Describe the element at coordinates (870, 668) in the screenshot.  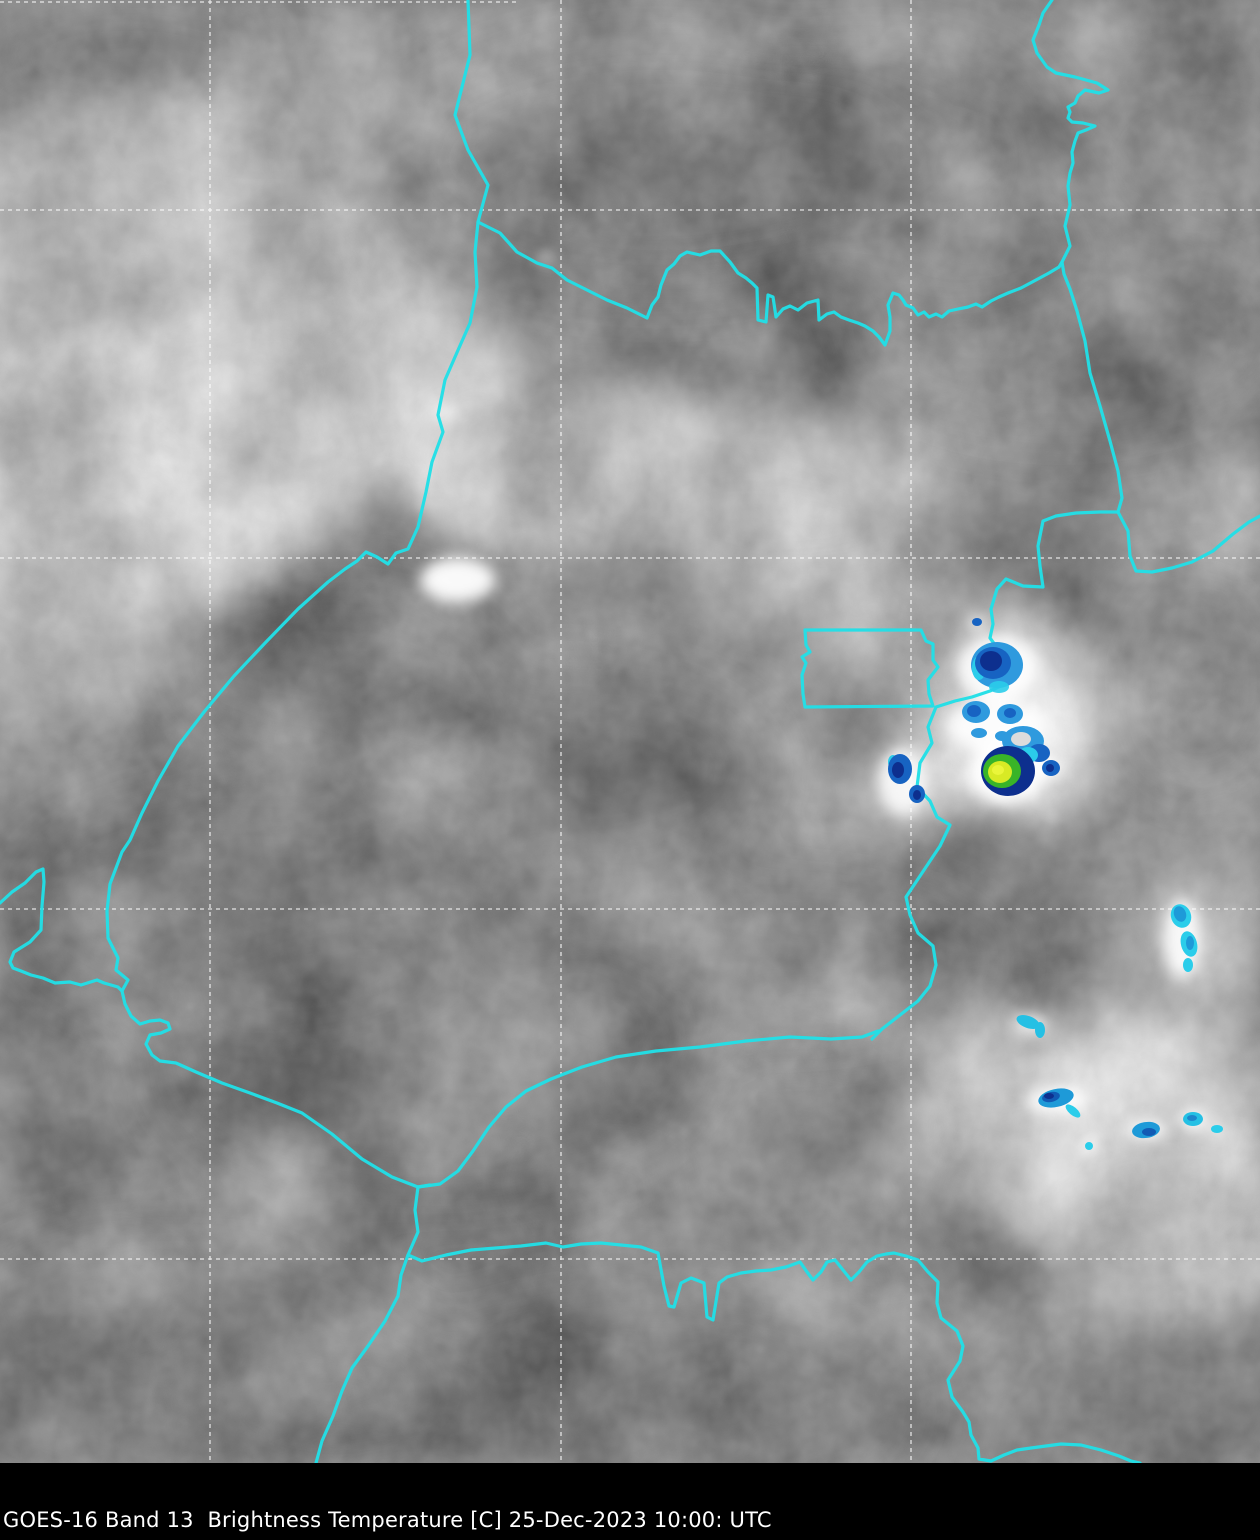
I see `border-box-region` at that location.